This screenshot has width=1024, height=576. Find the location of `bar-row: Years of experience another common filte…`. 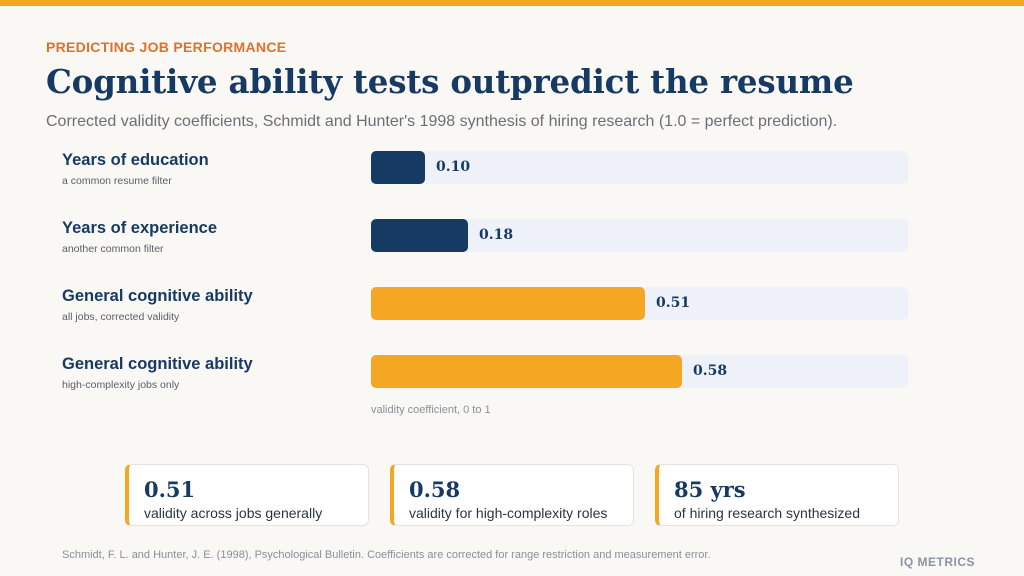

bar-row: Years of experience another common filte… is located at coordinates (512, 244).